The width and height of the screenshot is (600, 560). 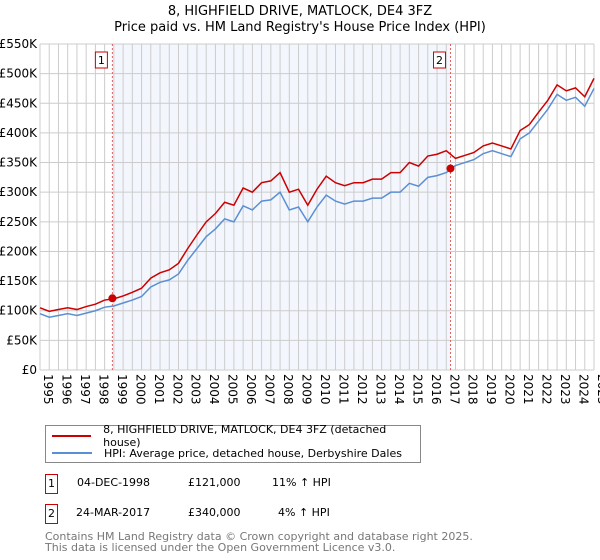 I want to click on sale-badge: 1, so click(x=51, y=484).